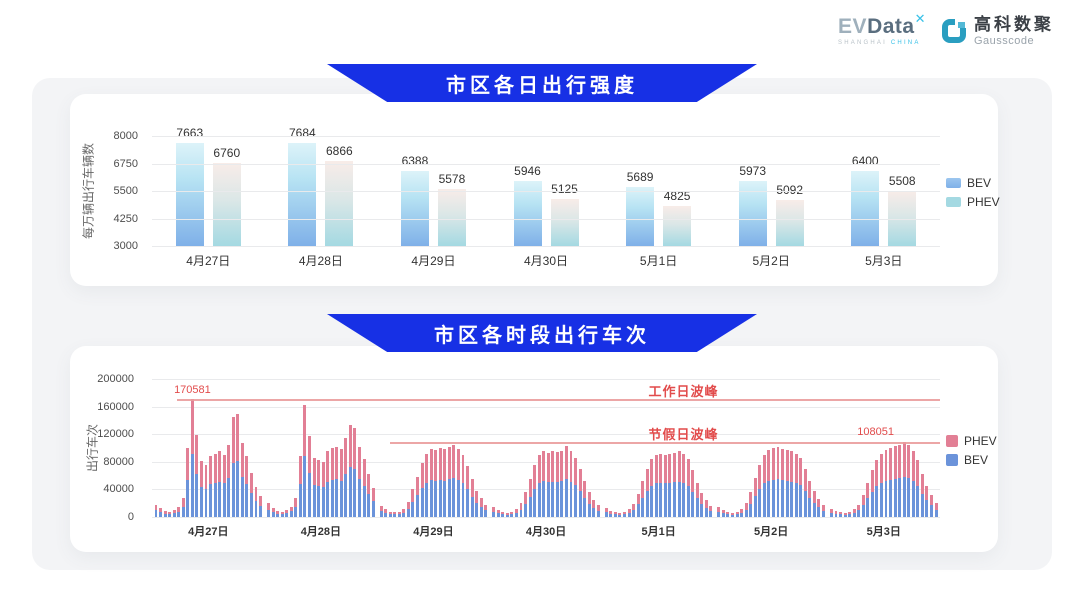 This screenshot has width=1080, height=608. Describe the element at coordinates (546, 191) in the screenshot. I see `gridline` at that location.